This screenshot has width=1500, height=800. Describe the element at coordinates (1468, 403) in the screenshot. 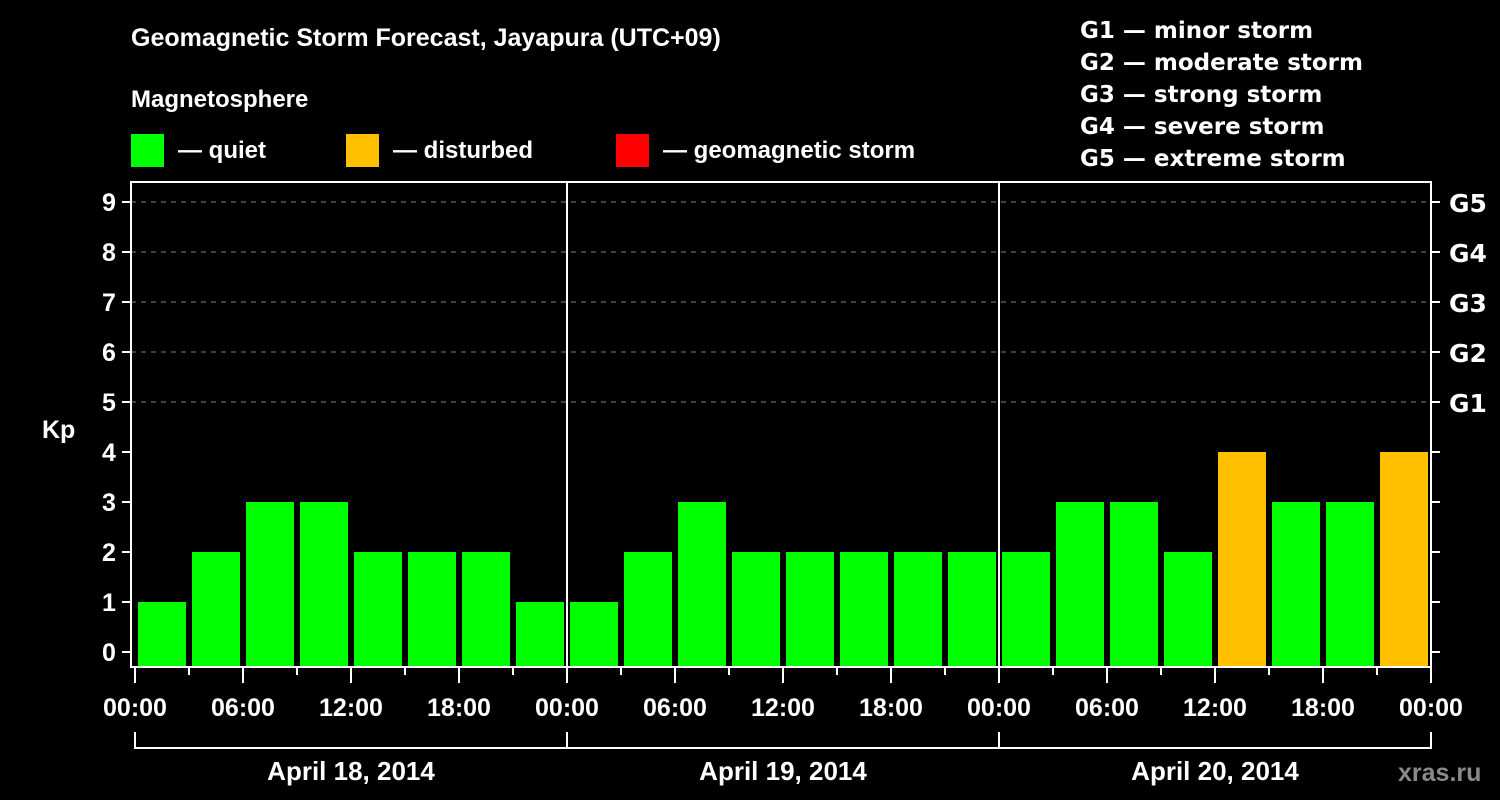

I see `g-level-label: G1` at that location.